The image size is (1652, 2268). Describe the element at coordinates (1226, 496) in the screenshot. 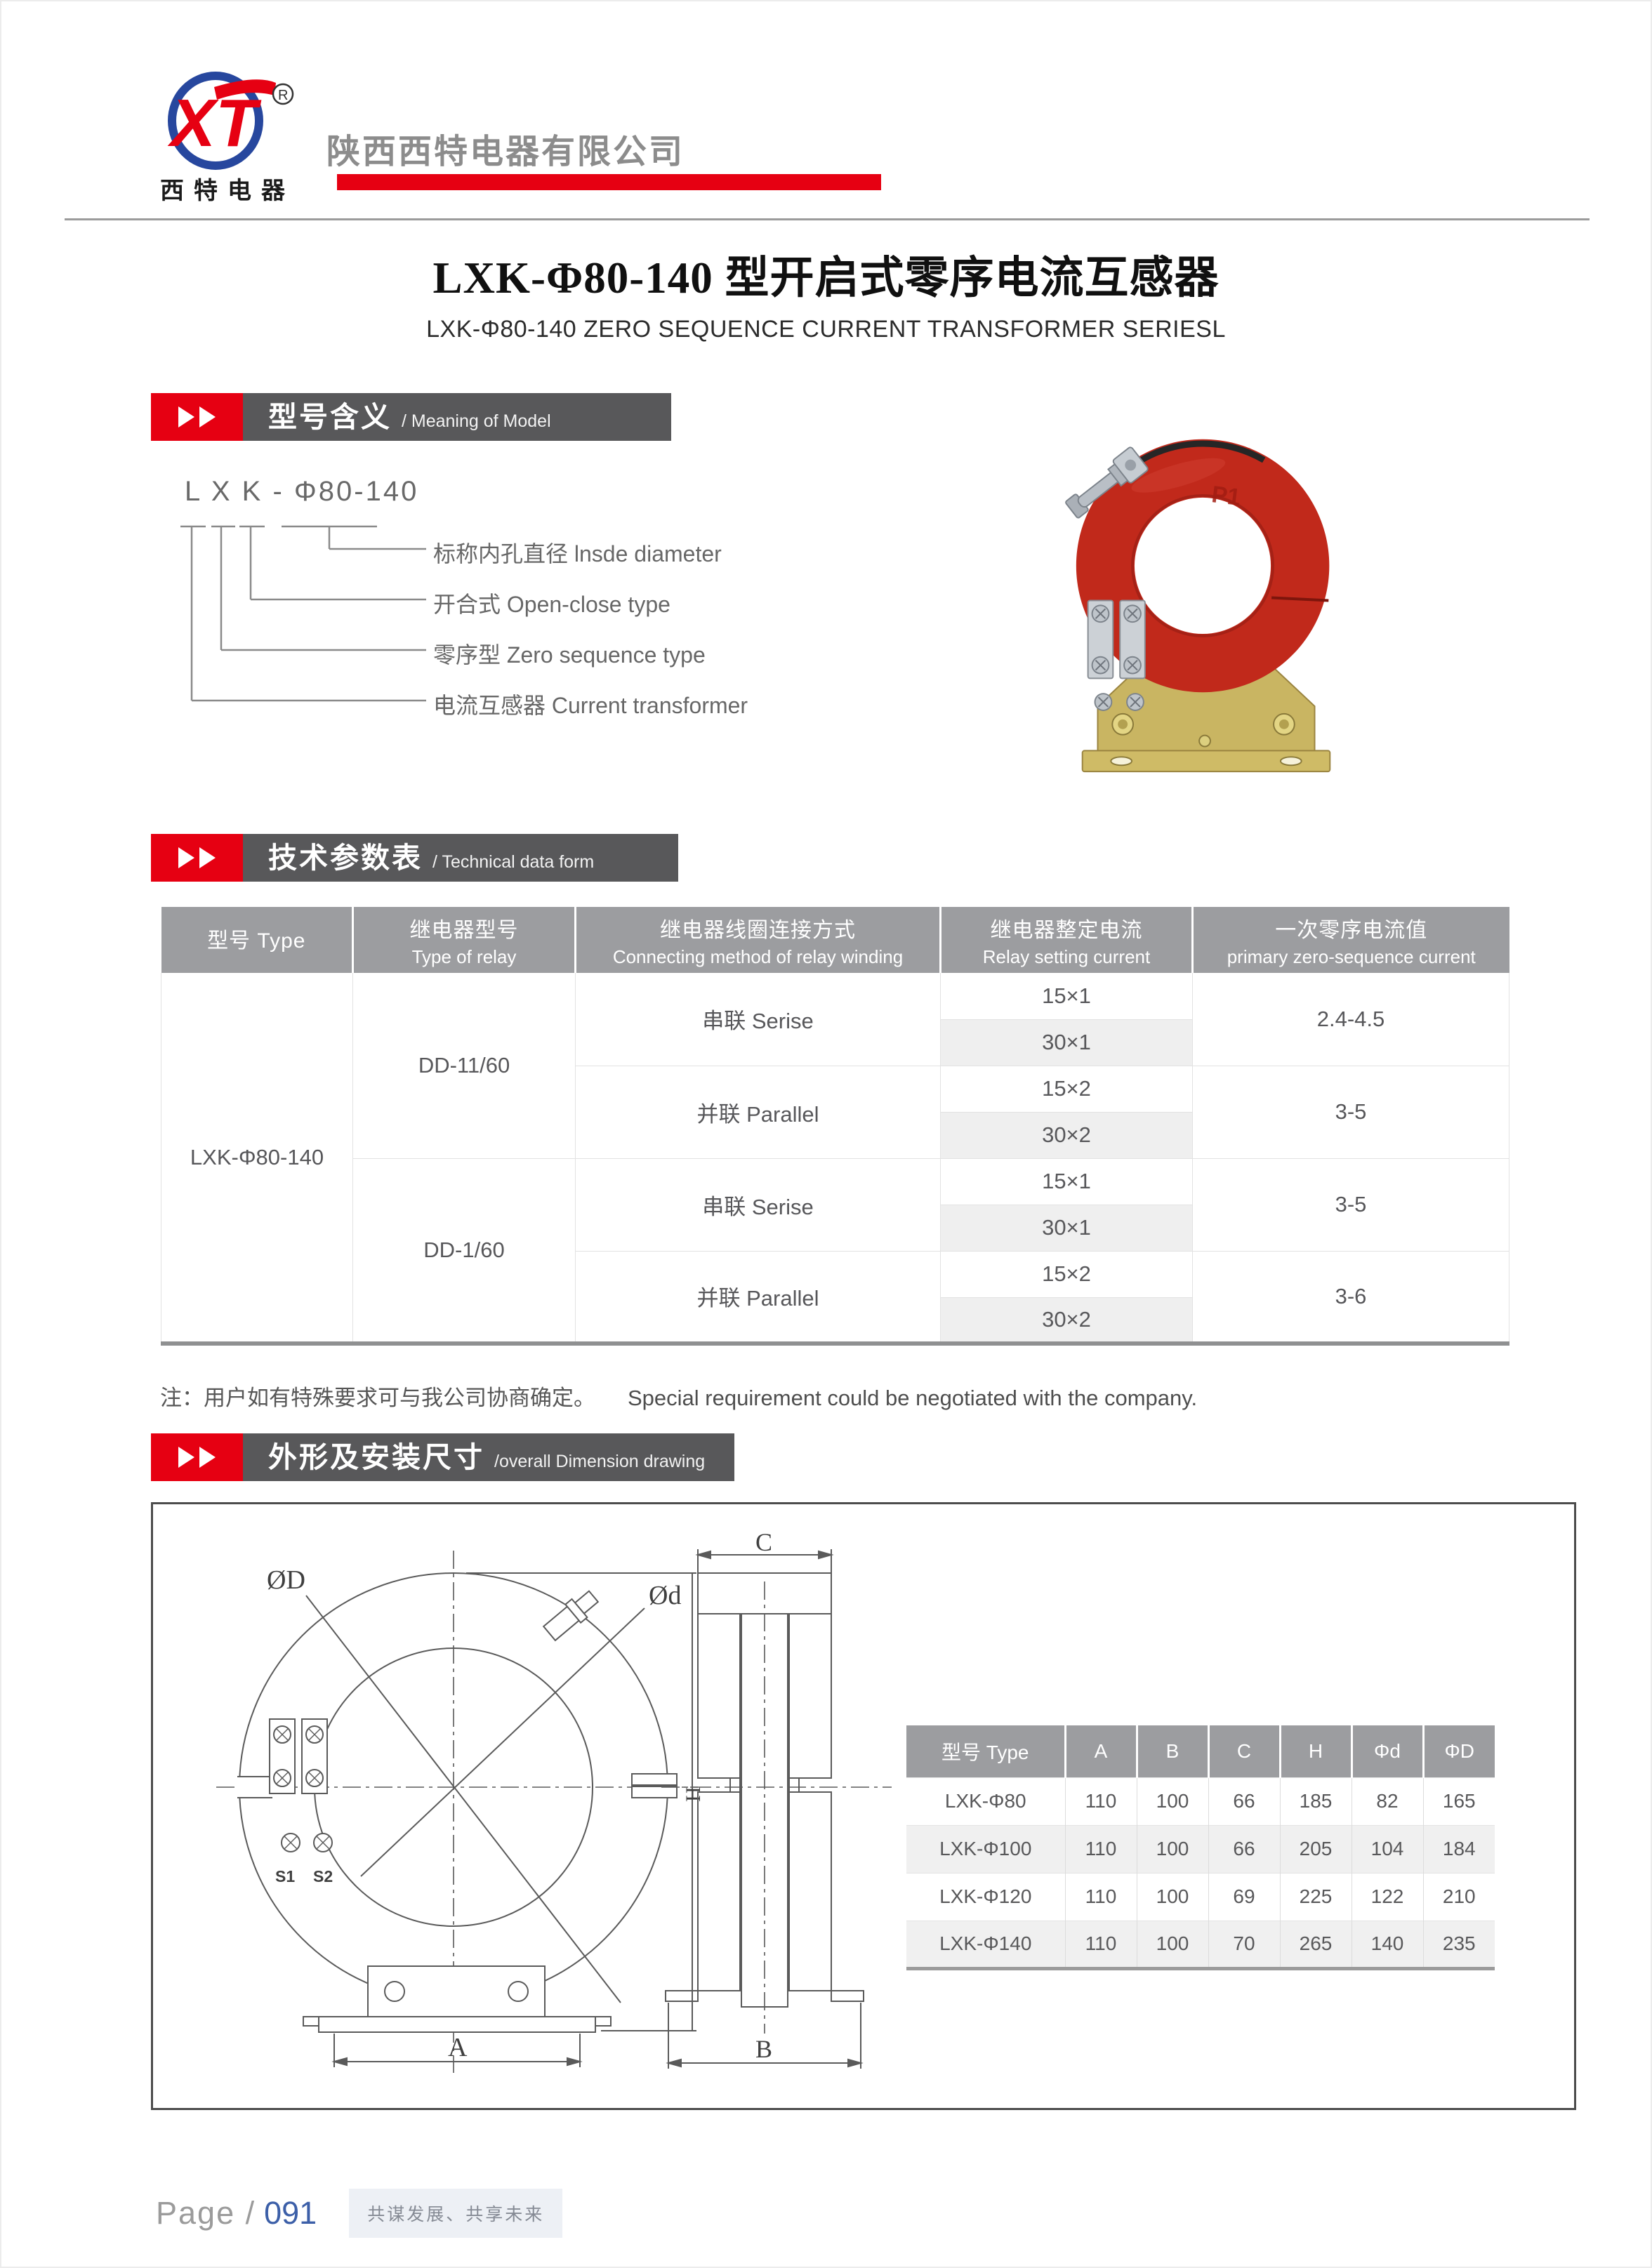

I see `p1-marking: P1` at that location.